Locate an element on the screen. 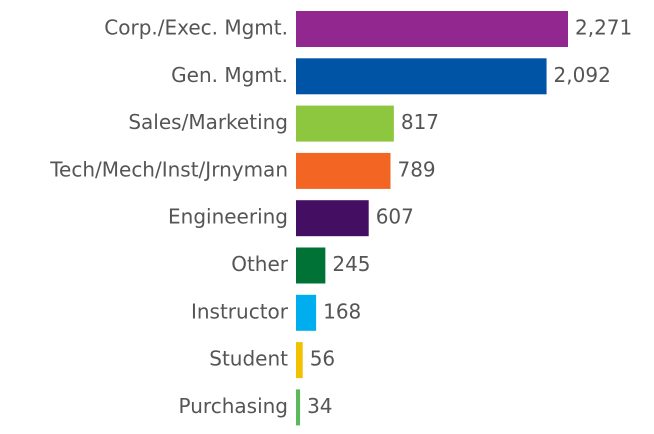 The width and height of the screenshot is (654, 434). category-label: Gen. Mgmt. is located at coordinates (229, 75).